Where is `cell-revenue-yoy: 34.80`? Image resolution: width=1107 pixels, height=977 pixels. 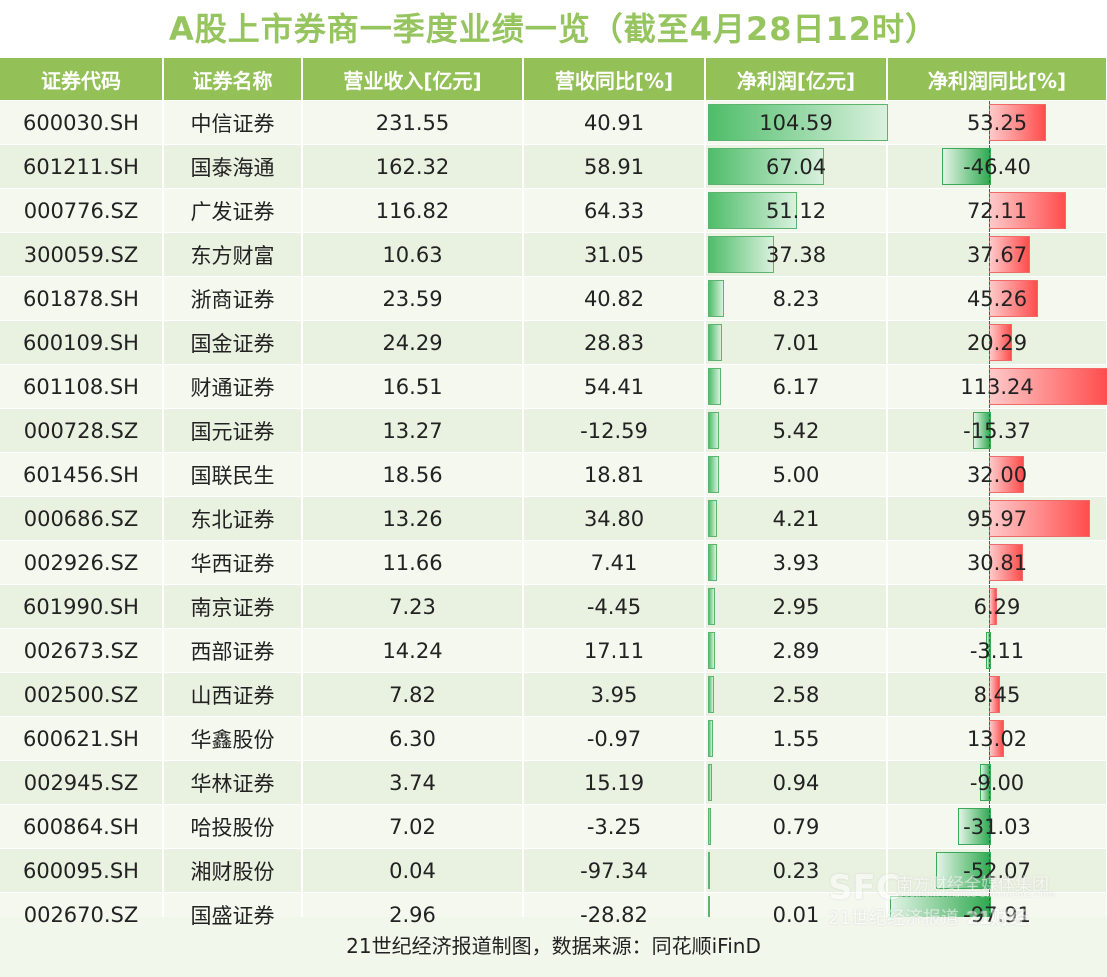
cell-revenue-yoy: 34.80 is located at coordinates (614, 518).